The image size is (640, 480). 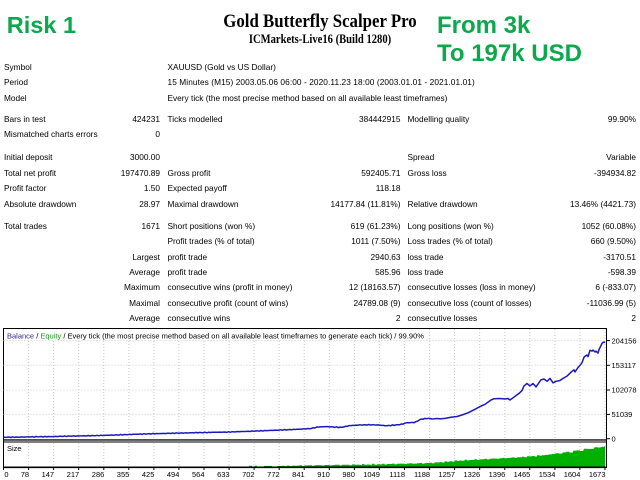 I want to click on svg-text: 1396, so click(x=497, y=474).